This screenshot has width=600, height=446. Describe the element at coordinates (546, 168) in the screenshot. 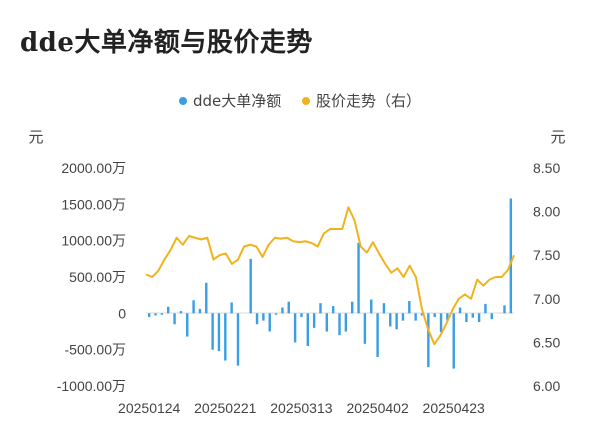

I see `right-tick-label: 8.50` at that location.